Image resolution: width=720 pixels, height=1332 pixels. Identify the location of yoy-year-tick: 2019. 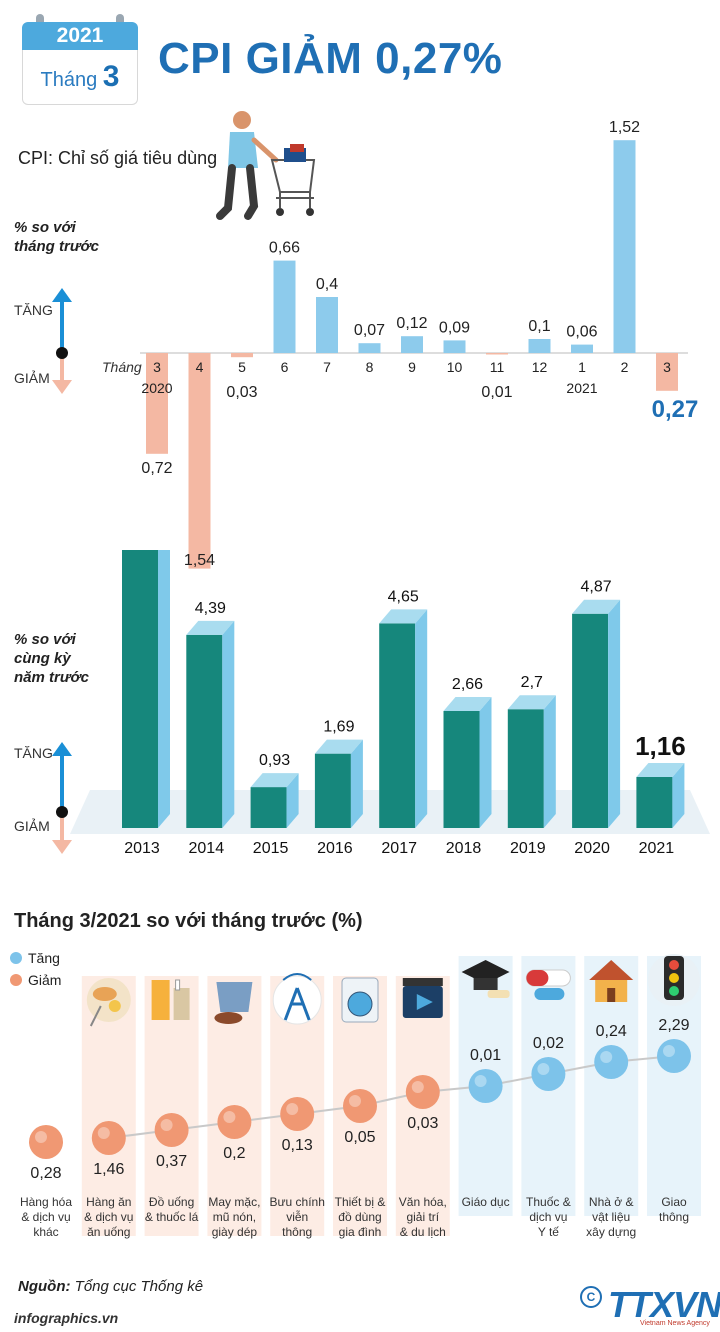
(528, 848).